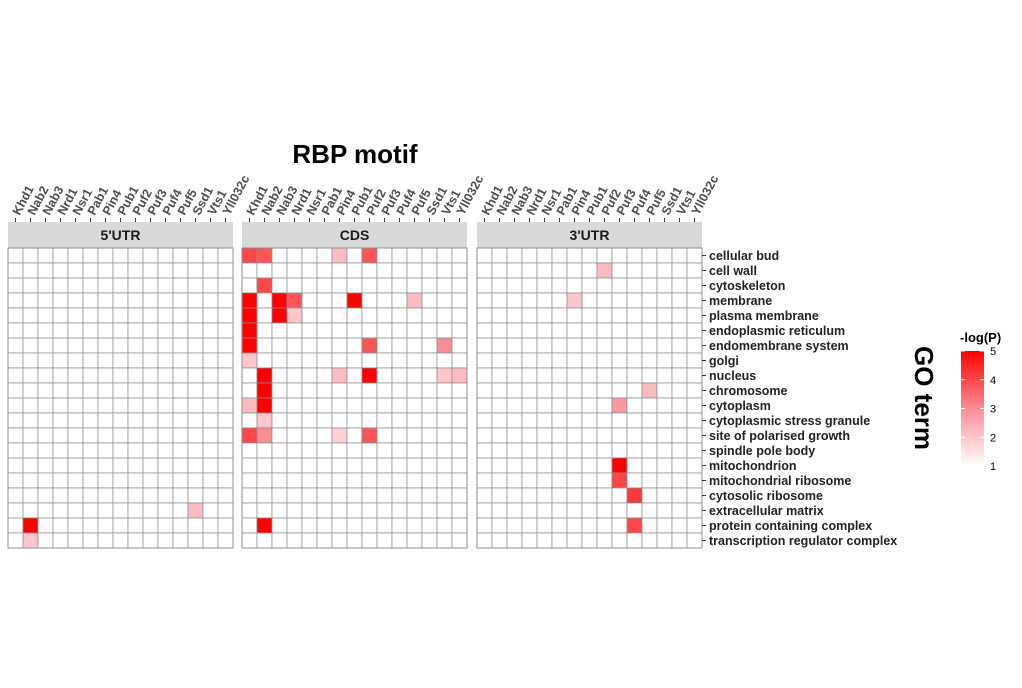 The height and width of the screenshot is (688, 1022). Describe the element at coordinates (135, 330) in the screenshot. I see `heatmap-cell-5utr-endoplasmic-reticulum-puf2` at that location.